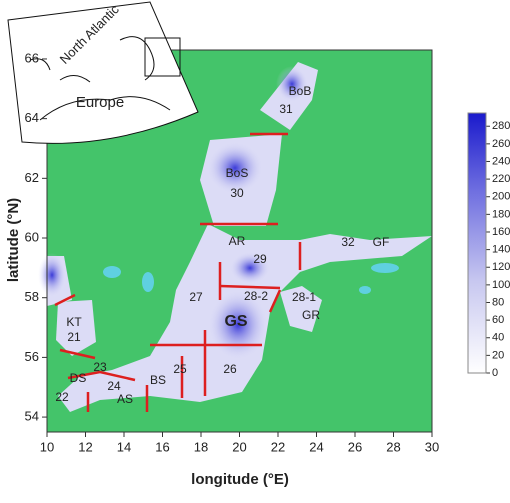 The image size is (510, 503). Describe the element at coordinates (124, 446) in the screenshot. I see `x-tick-label: 14` at that location.